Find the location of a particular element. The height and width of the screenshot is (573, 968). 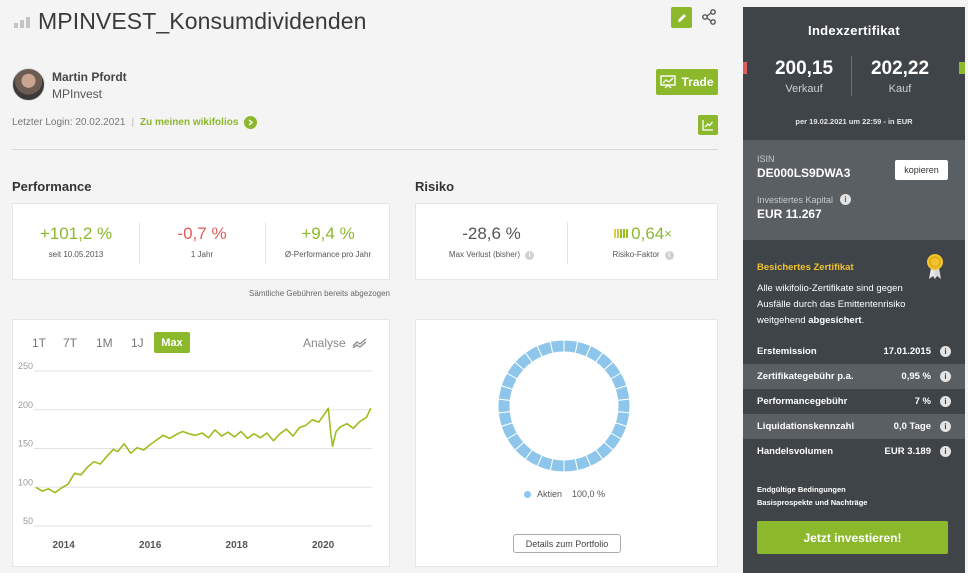

timeframe-1m: 1M is located at coordinates (104, 343).